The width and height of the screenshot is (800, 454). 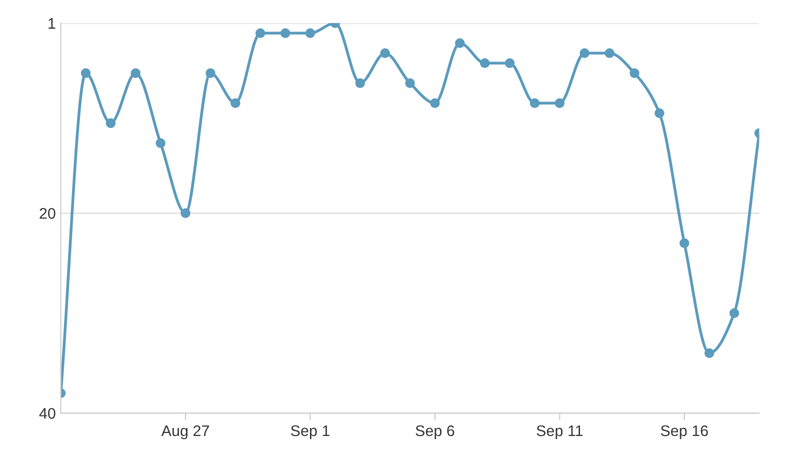 I want to click on y-tick-label: 1, so click(x=52, y=23).